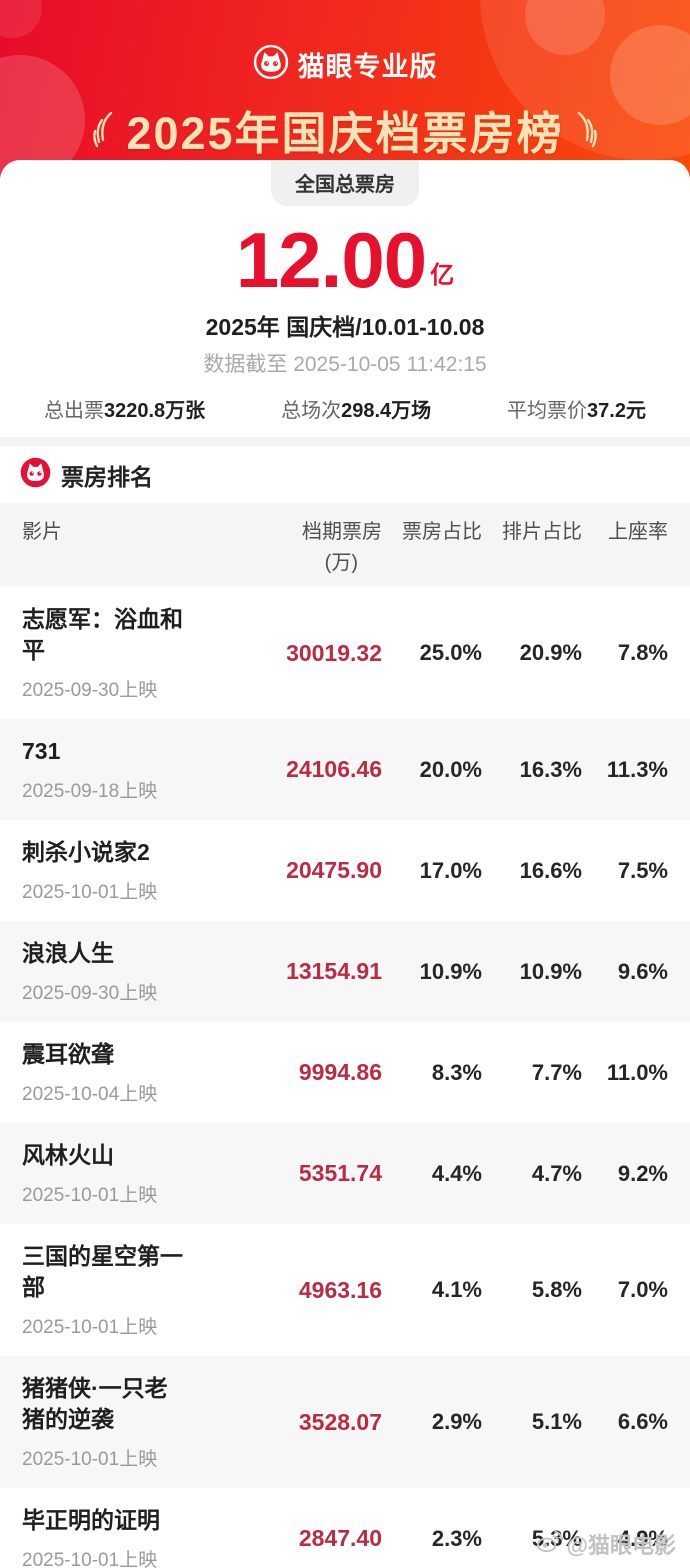  Describe the element at coordinates (345, 133) in the screenshot. I see `page-title: 2025年国庆档票房榜` at that location.